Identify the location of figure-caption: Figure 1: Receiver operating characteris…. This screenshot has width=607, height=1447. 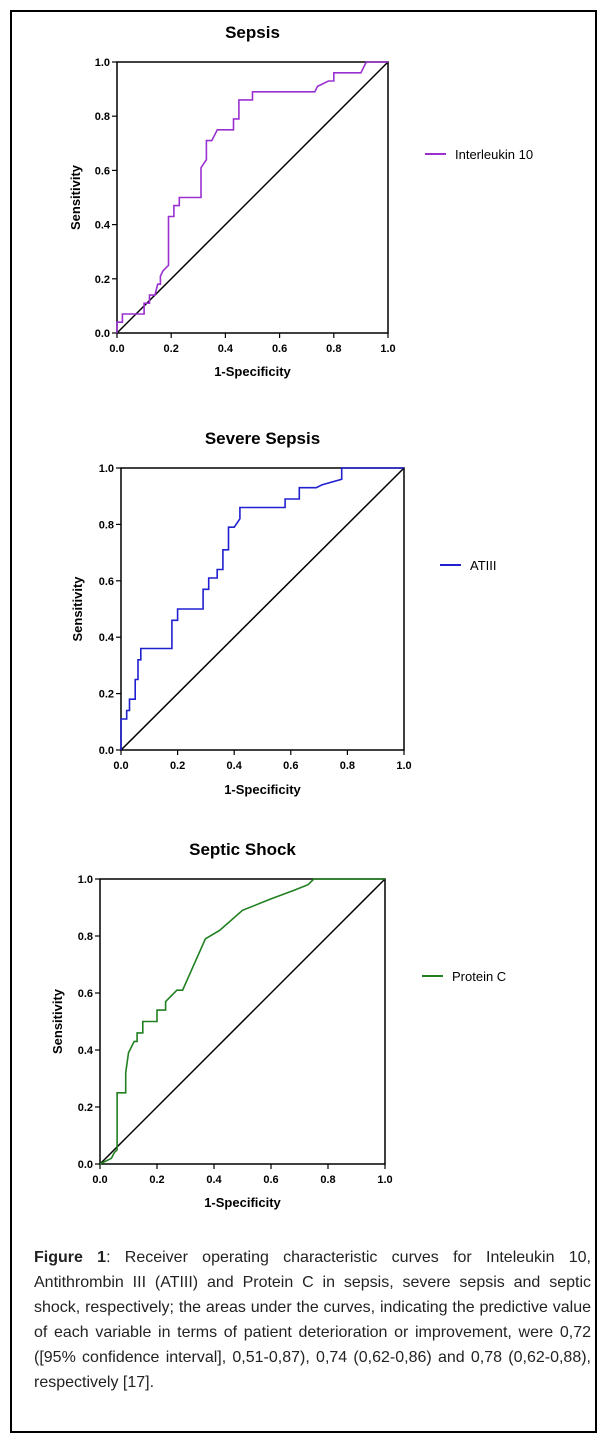
(312, 1320).